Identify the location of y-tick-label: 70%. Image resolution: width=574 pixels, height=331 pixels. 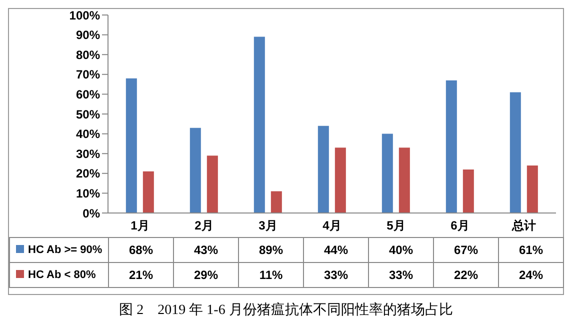
(88, 75).